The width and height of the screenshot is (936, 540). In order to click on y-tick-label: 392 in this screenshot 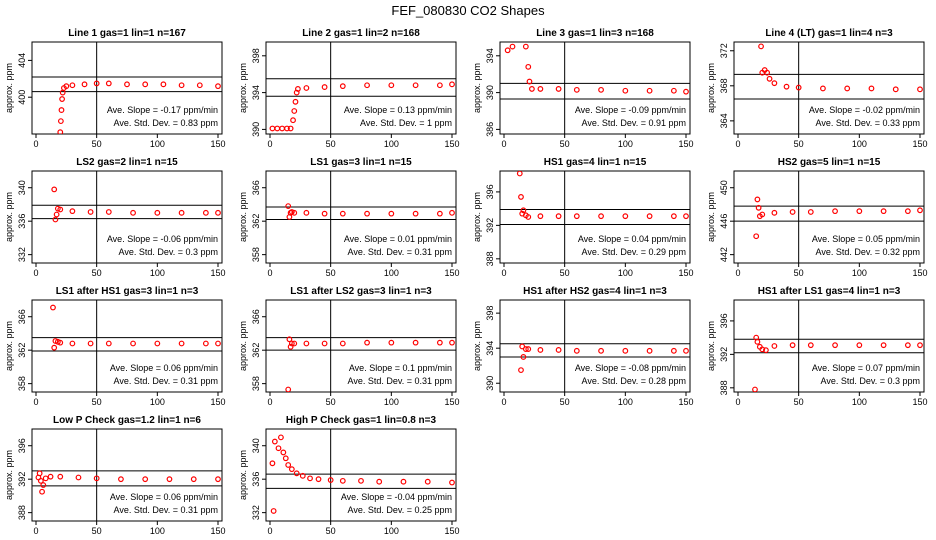, I will do `click(724, 354)`.